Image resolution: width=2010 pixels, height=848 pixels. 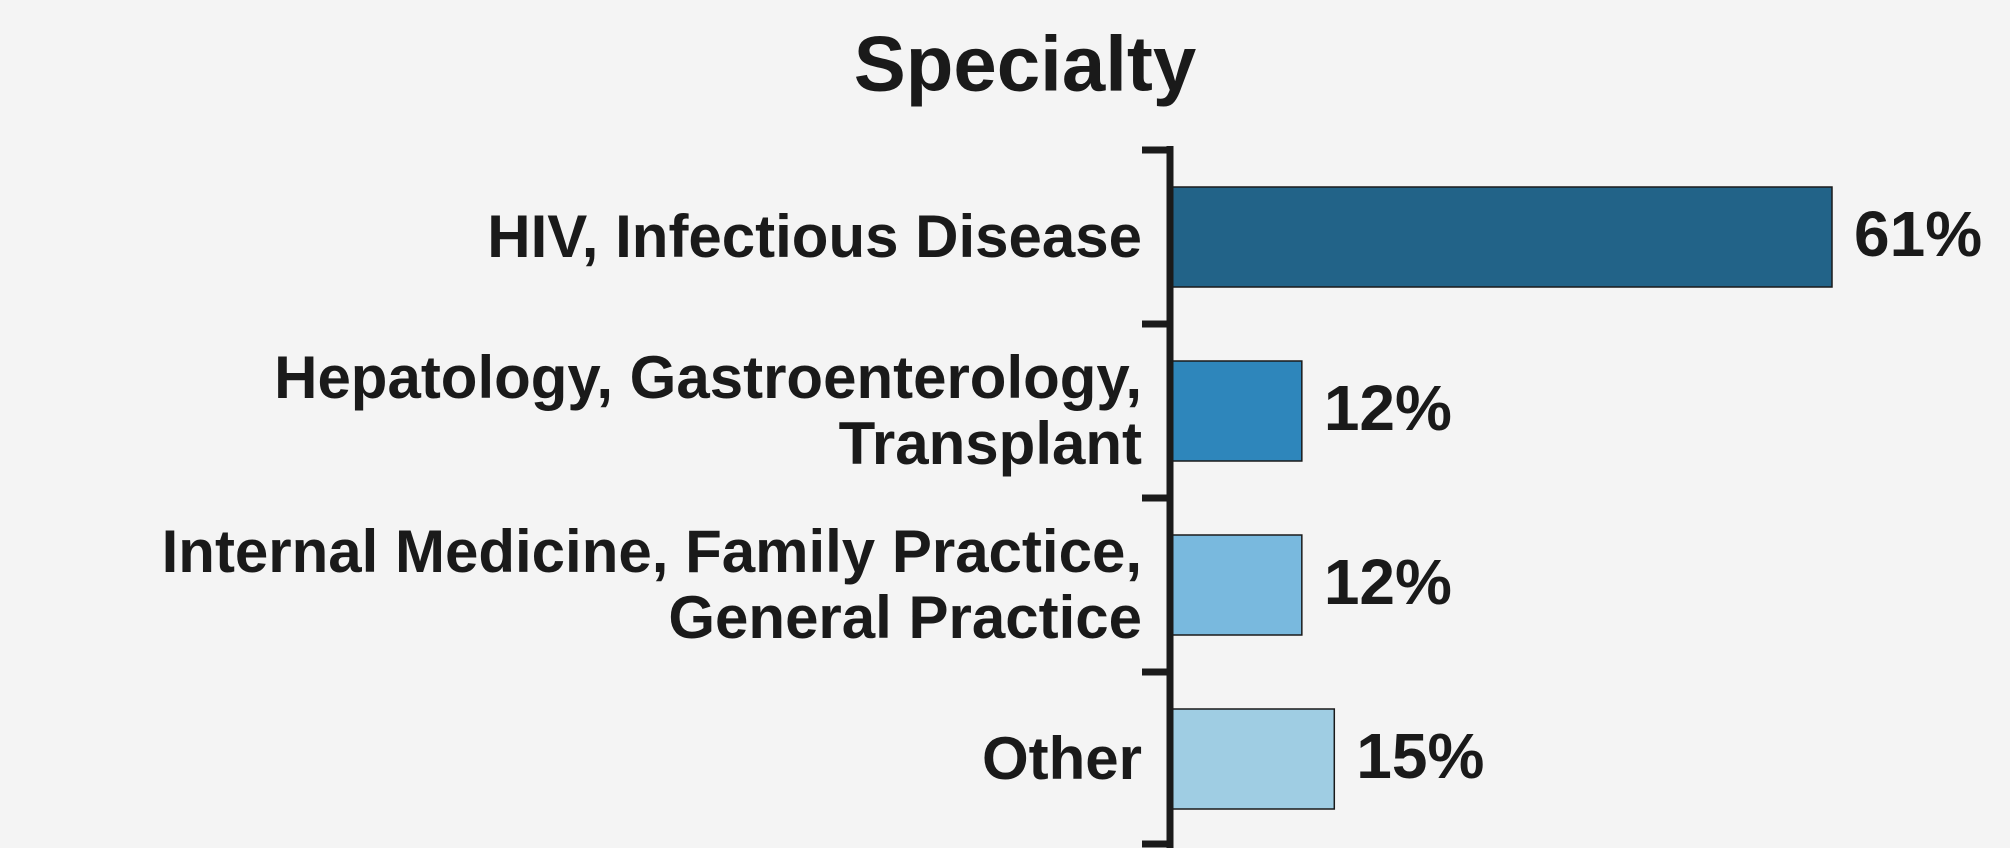 What do you see at coordinates (652, 551) in the screenshot?
I see `category-label: Internal Medicine, Family Practice,` at bounding box center [652, 551].